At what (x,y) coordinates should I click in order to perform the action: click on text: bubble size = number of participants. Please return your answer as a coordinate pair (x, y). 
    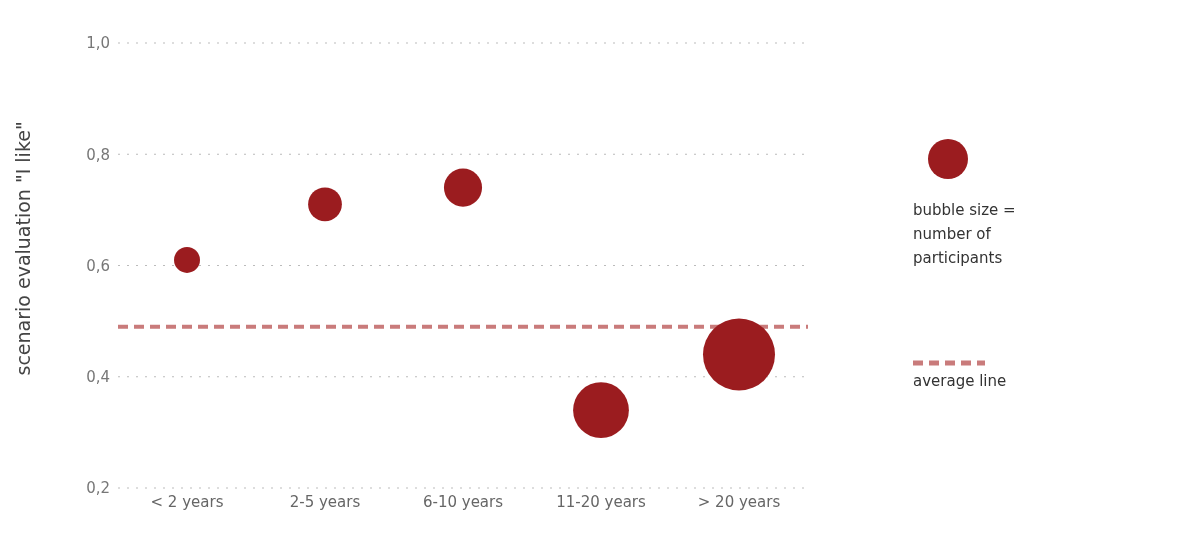
    Looking at the image, I should click on (965, 234).